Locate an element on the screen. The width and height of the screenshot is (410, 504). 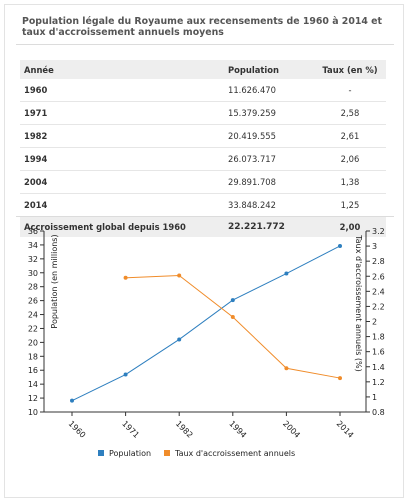
left-axis-tick-label: 20 is located at coordinates (33, 342).